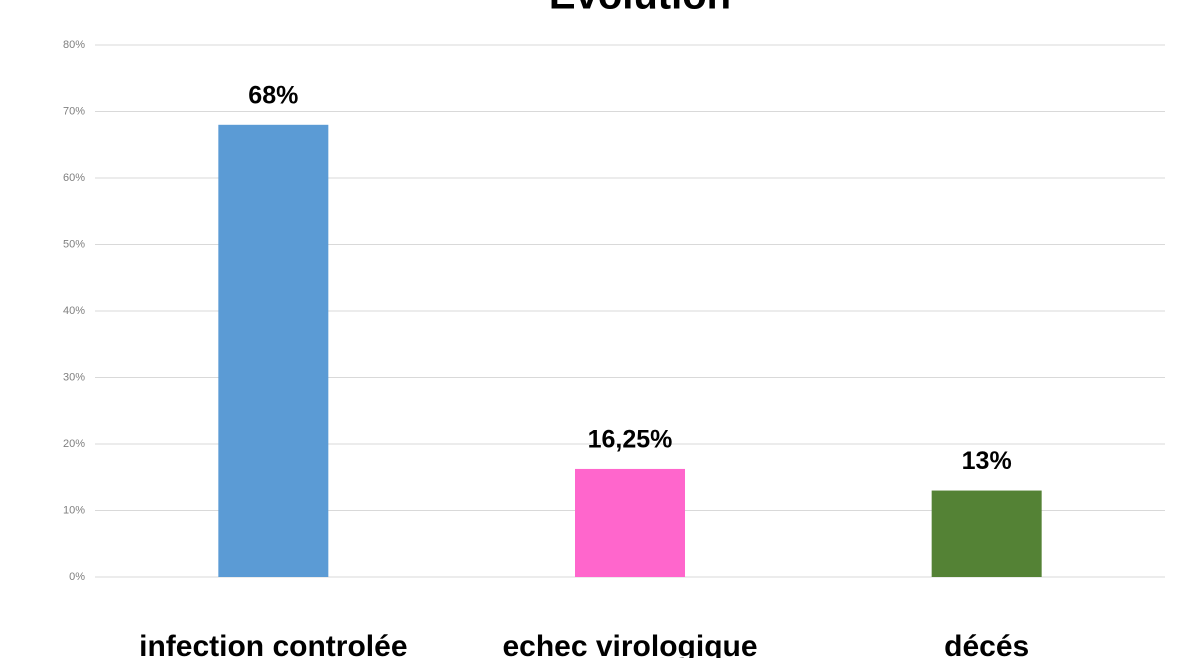  What do you see at coordinates (74, 311) in the screenshot?
I see `y-tick-label: 40%` at bounding box center [74, 311].